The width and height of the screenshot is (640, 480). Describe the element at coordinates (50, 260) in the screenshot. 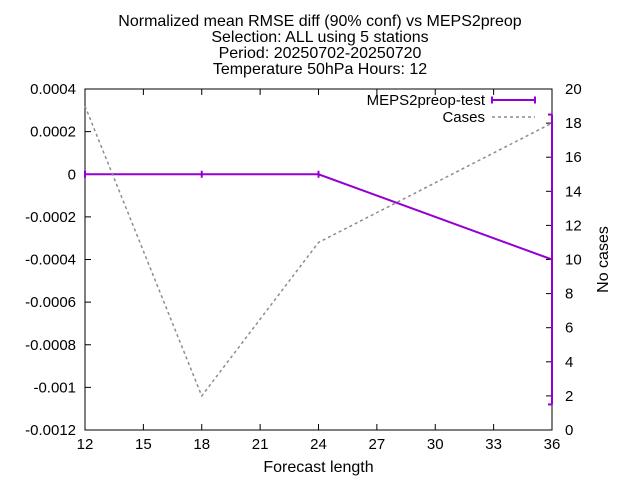

I see `y-tick-label: -0.0004` at that location.